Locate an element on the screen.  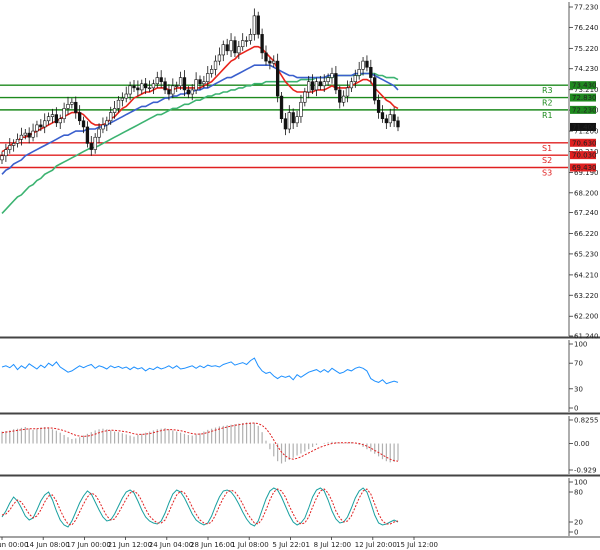
price-tick-label: 74.230 is located at coordinates (586, 69).